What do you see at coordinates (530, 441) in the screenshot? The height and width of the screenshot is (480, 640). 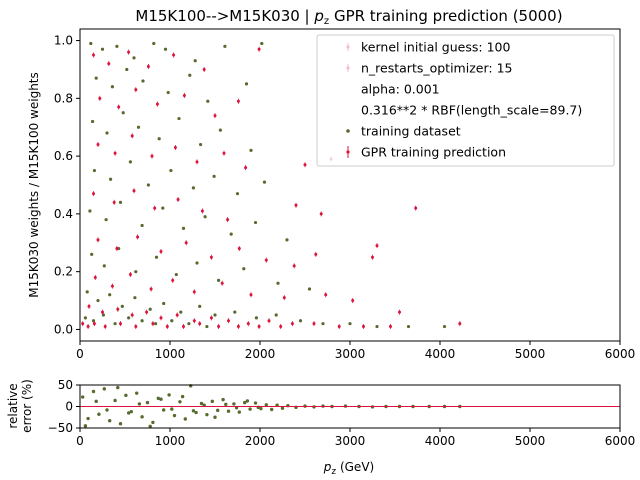 I see `residual-x-tick-label: 5000` at bounding box center [530, 441].